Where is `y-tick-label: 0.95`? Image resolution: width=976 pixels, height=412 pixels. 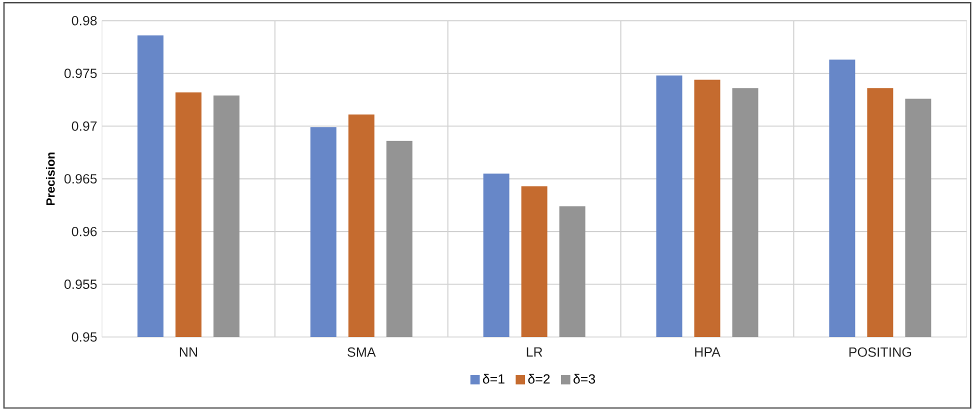 y-tick-label: 0.95 is located at coordinates (84, 337).